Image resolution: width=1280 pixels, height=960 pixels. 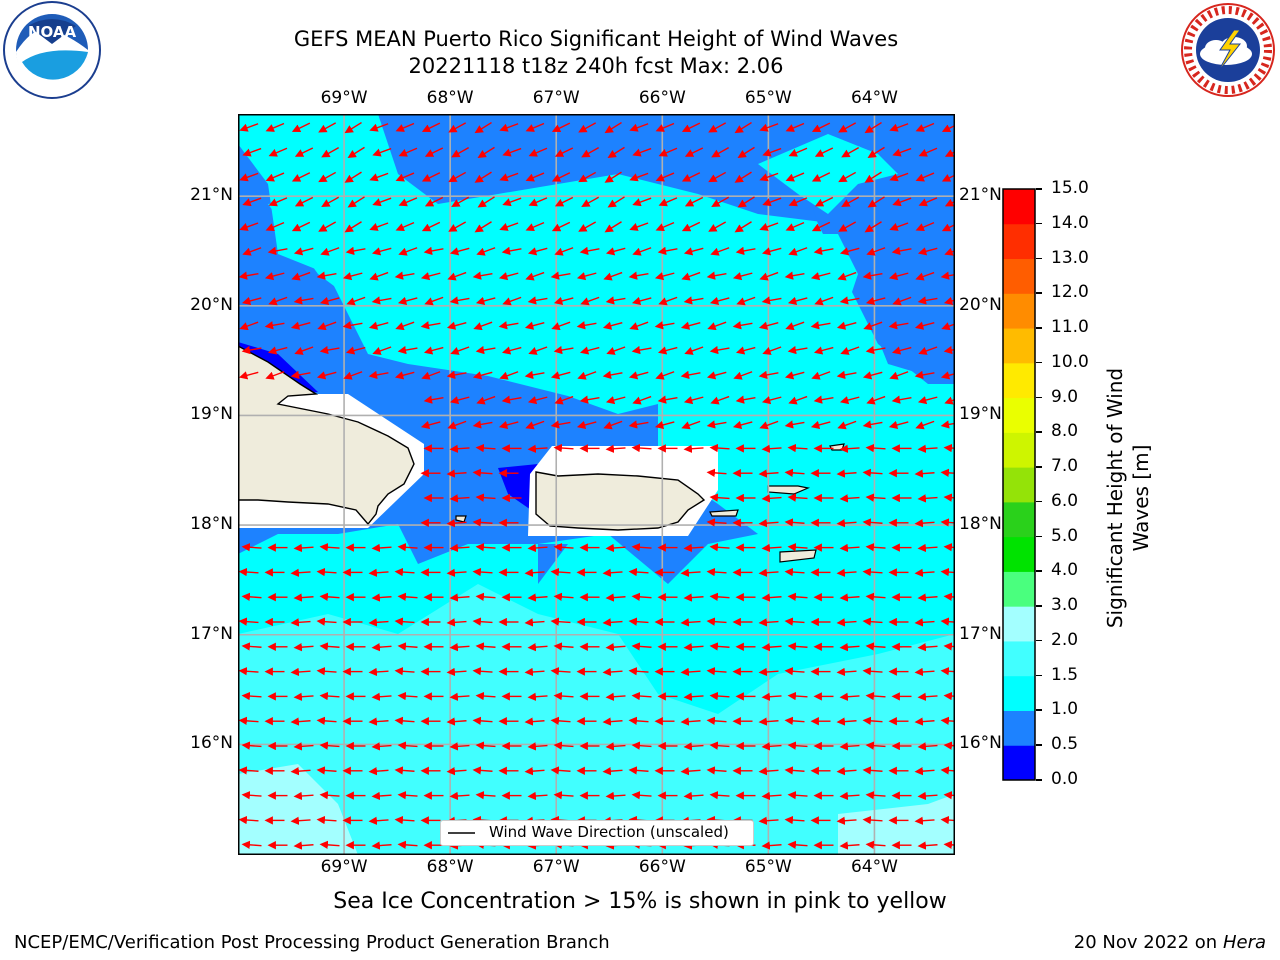 I want to click on colorbar-tick-label: 3.0, so click(x=1065, y=605).